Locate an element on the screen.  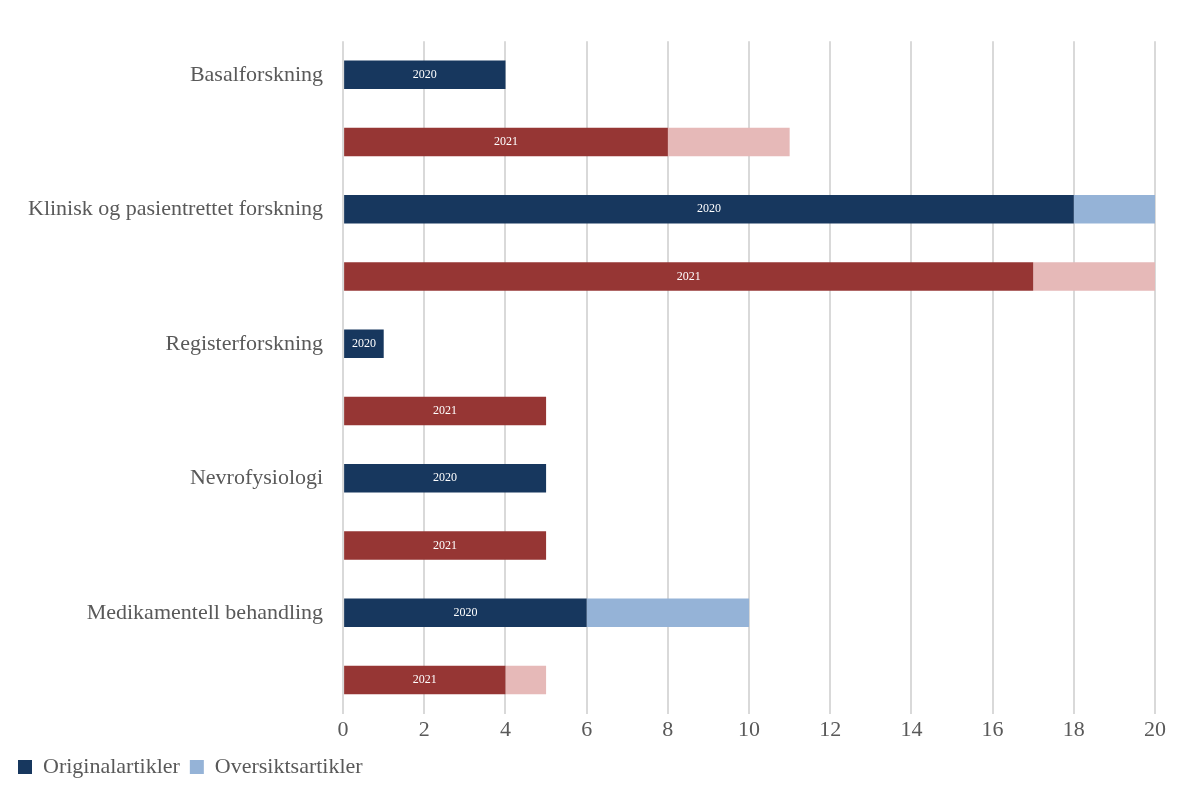
y-tick-label: Klinisk og pasientrettet forskning is located at coordinates (176, 208).